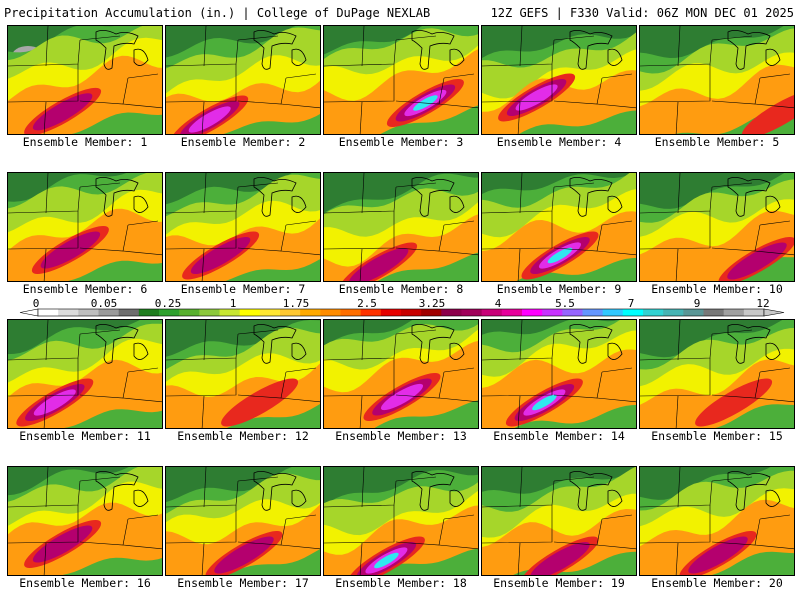 This screenshot has width=800, height=600. What do you see at coordinates (243, 289) in the screenshot?
I see `ensemble-member-label: Ensemble Member: 7` at bounding box center [243, 289].